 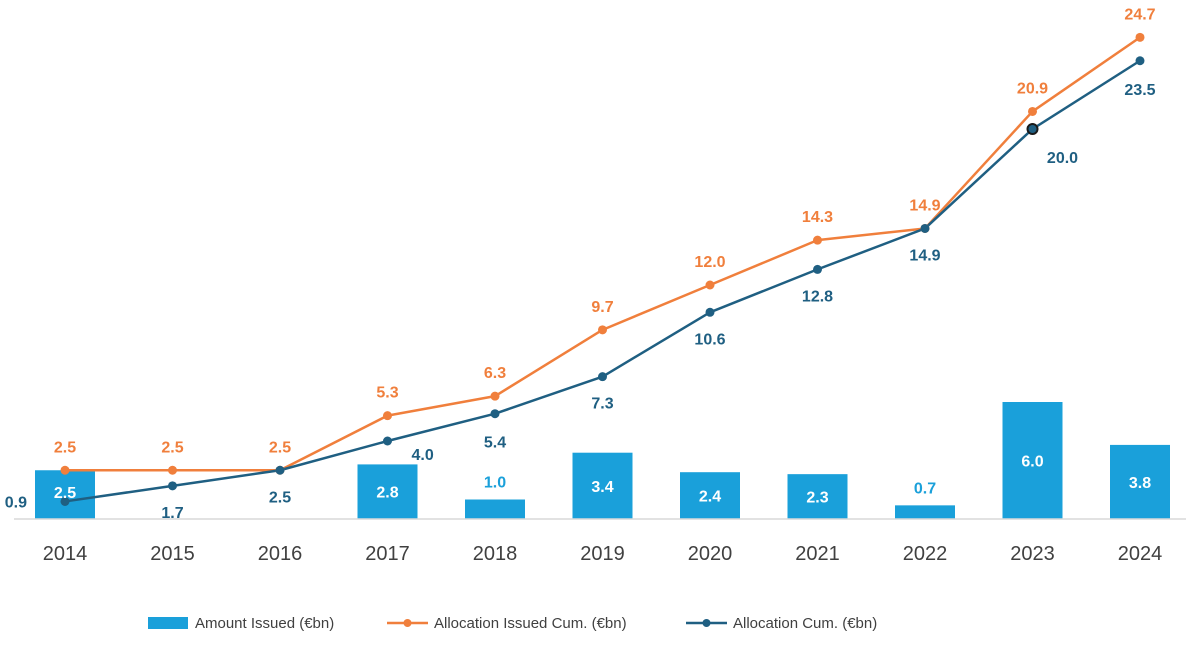 What do you see at coordinates (602, 330) in the screenshot?
I see `issued-cum-point-2019` at bounding box center [602, 330].